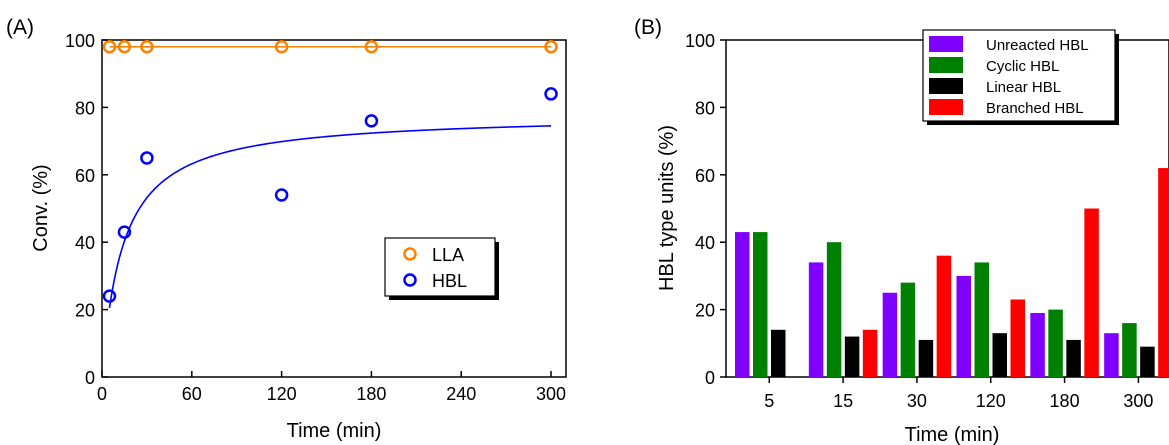 This screenshot has width=1169, height=445. Describe the element at coordinates (448, 255) in the screenshot. I see `legend-label-lla: LLA` at that location.